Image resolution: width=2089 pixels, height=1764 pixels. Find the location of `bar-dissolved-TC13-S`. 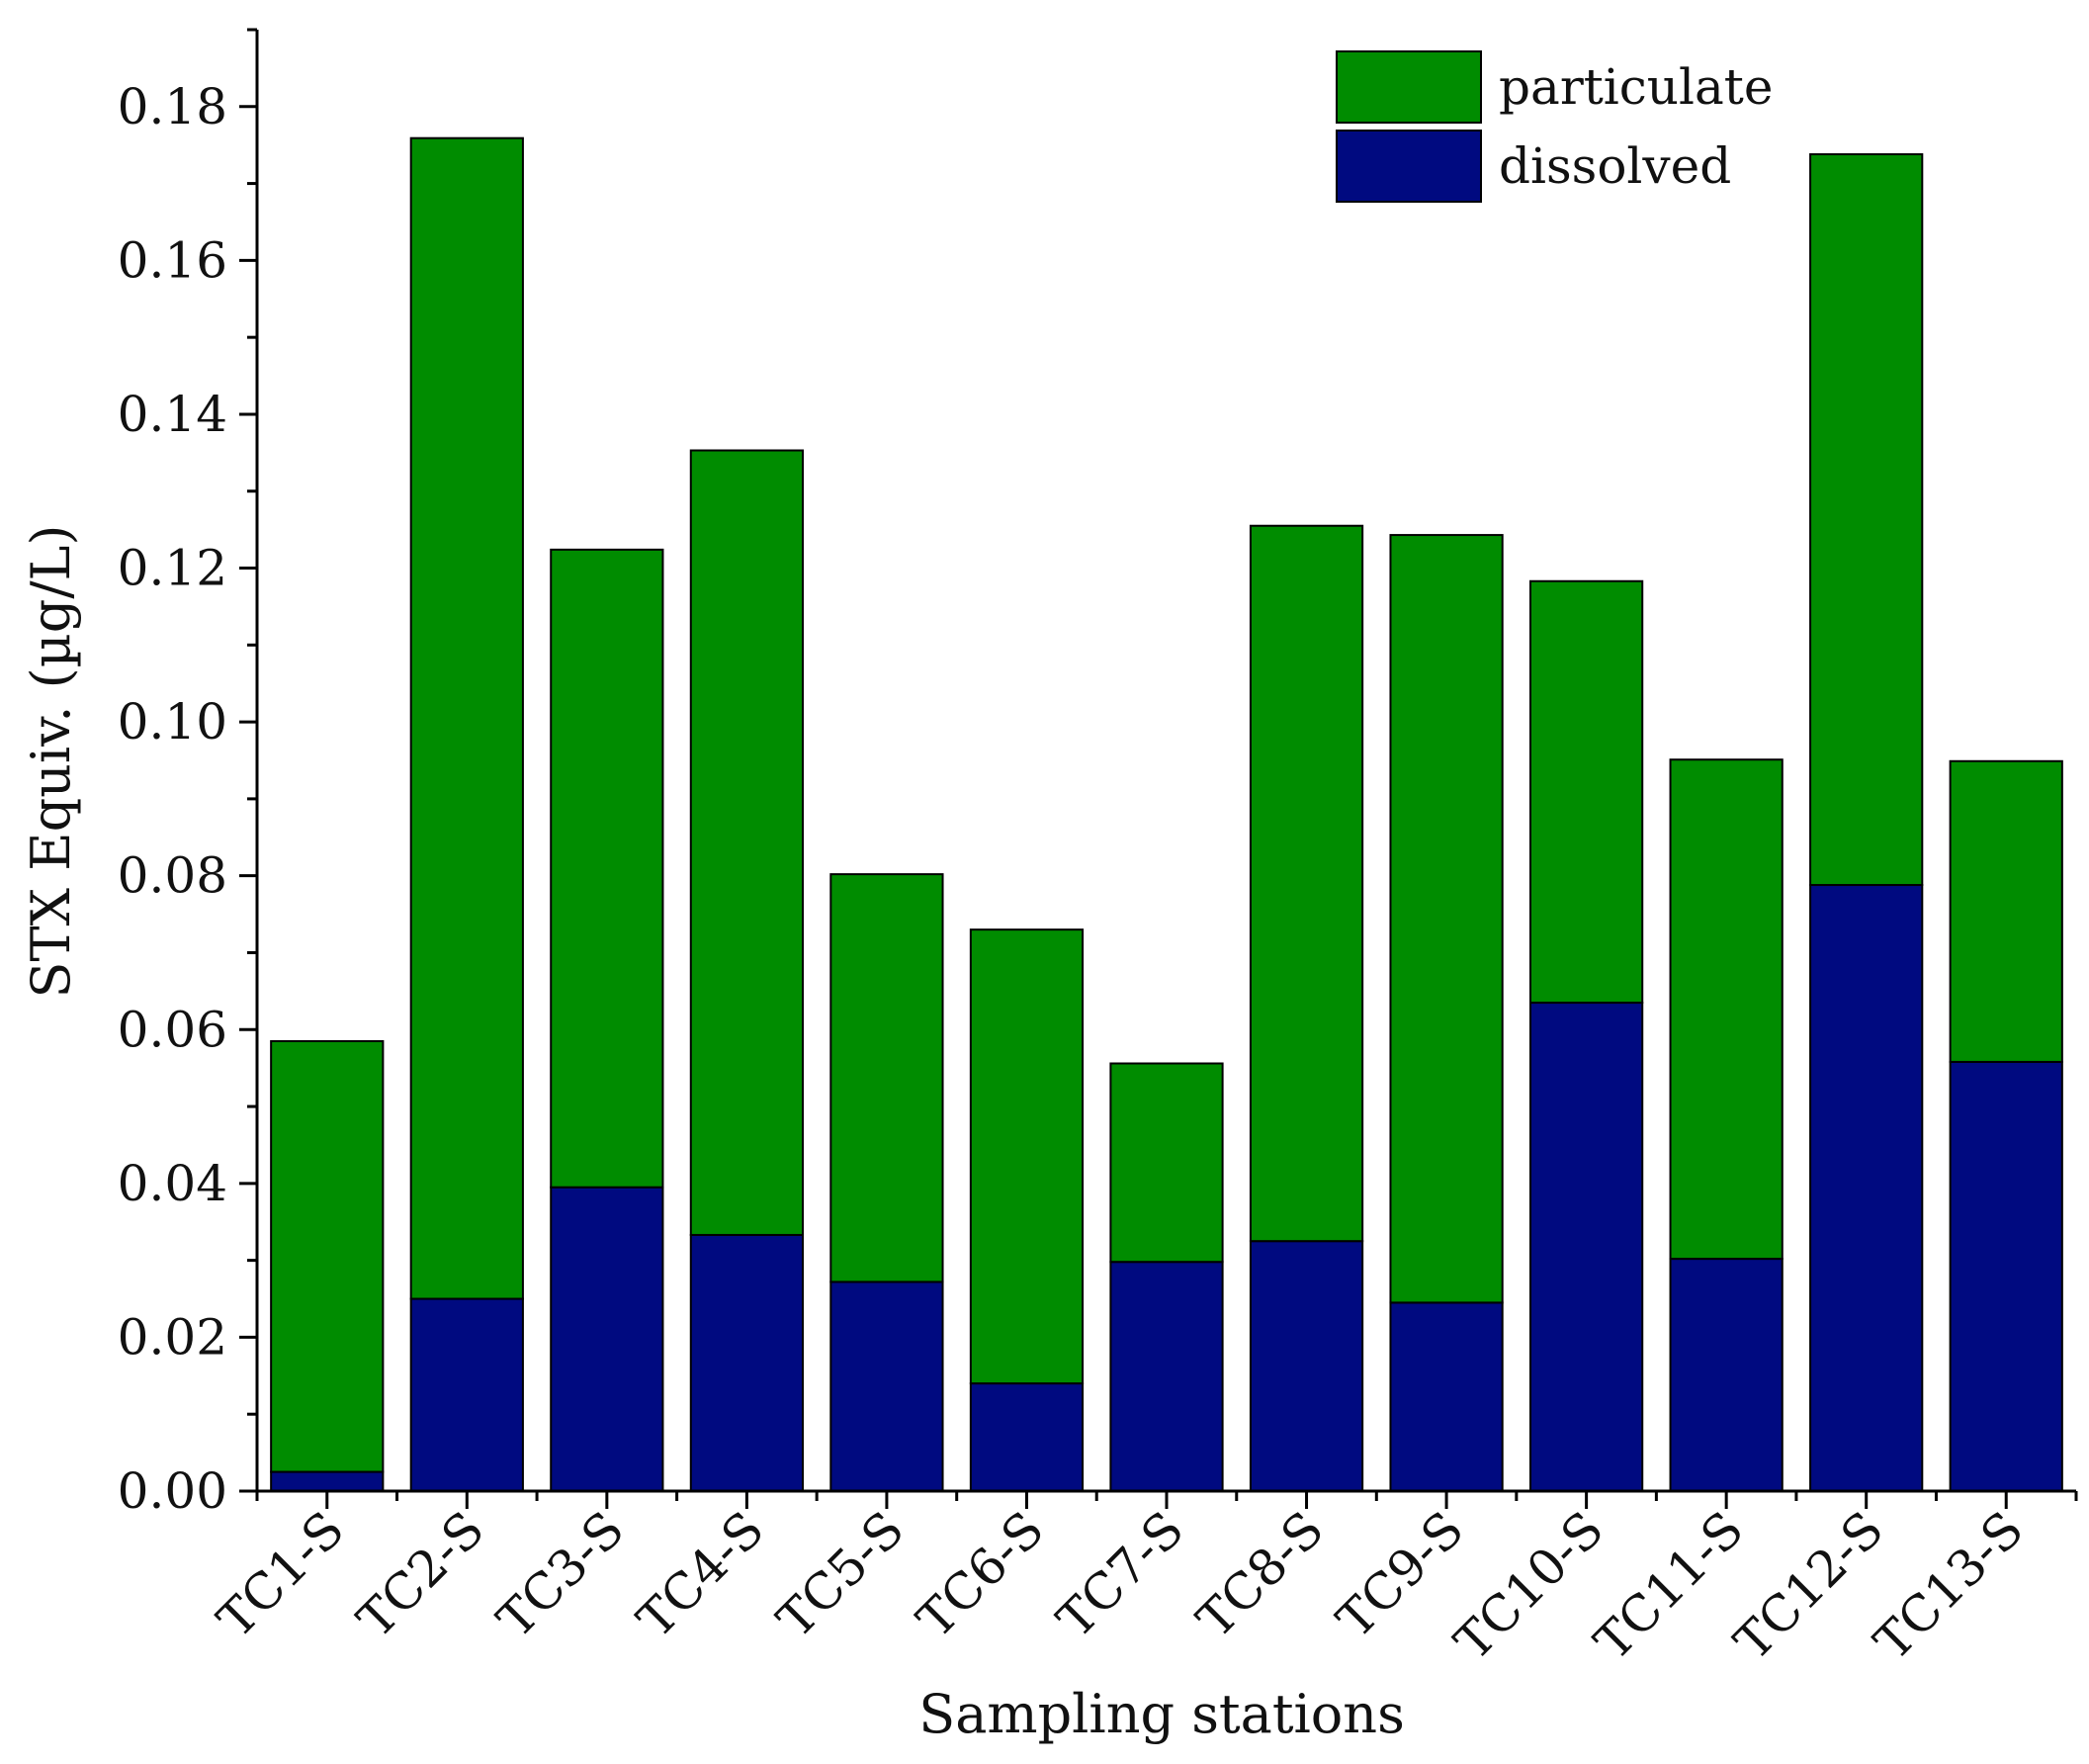

bar-dissolved-TC13-S is located at coordinates (2006, 1276).